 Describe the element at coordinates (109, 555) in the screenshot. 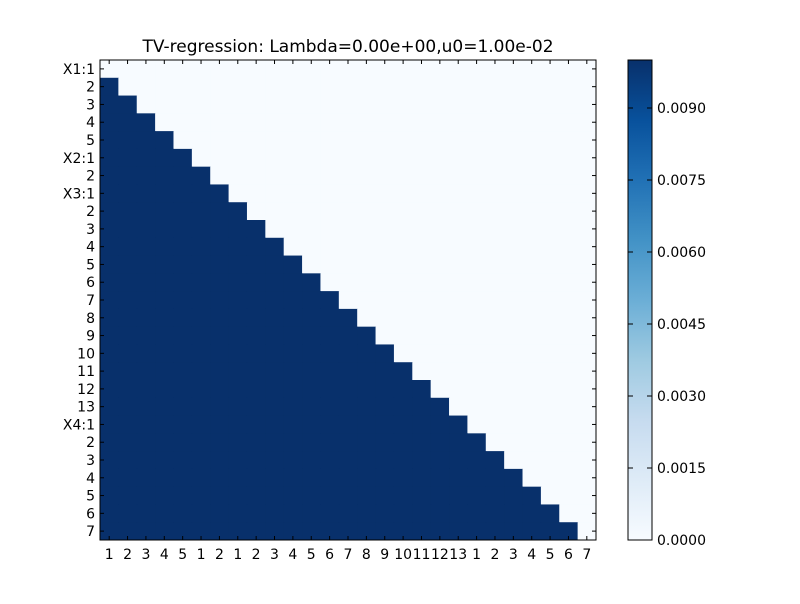

I see `x-tick-label: 1` at that location.